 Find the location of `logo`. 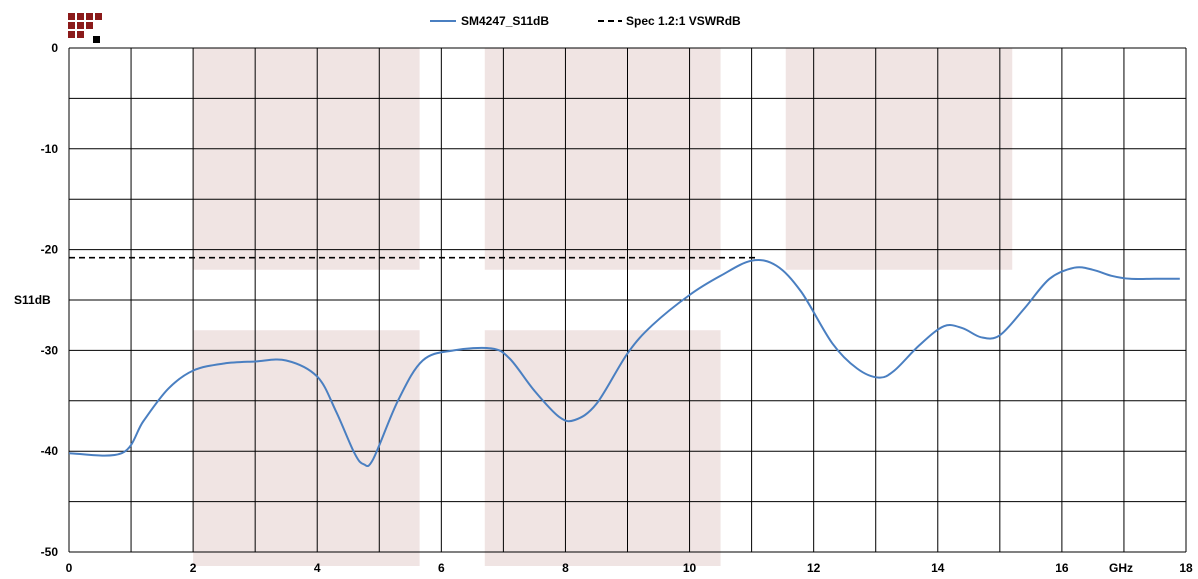

logo is located at coordinates (85, 28).